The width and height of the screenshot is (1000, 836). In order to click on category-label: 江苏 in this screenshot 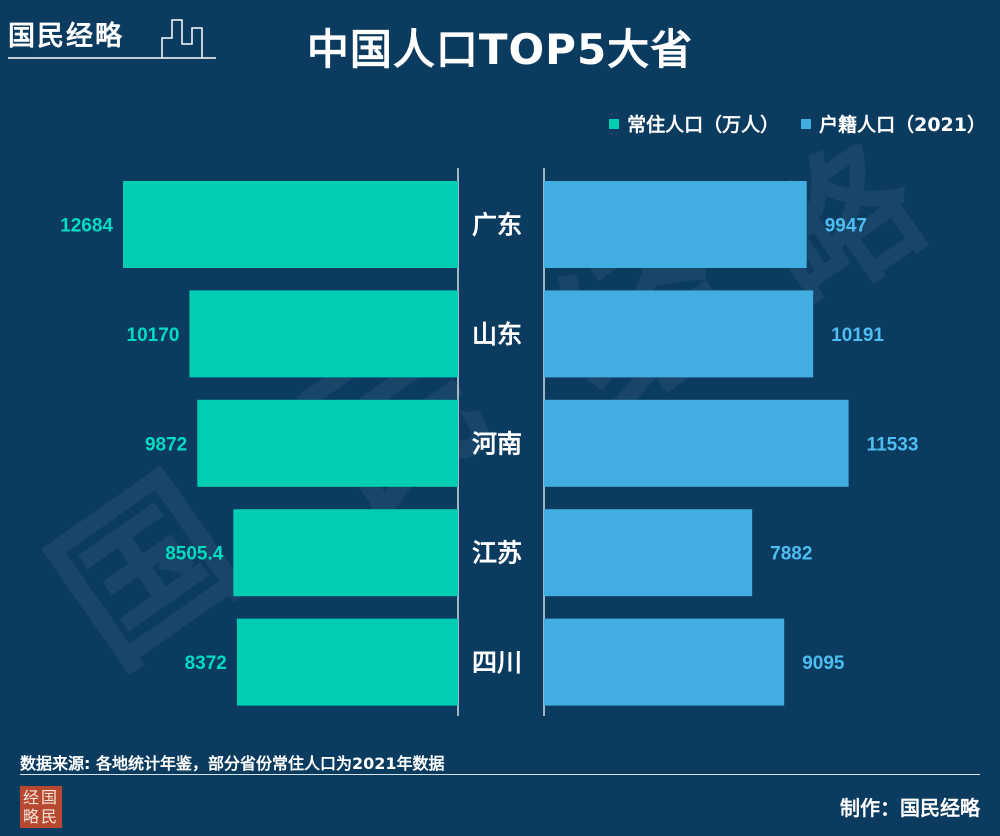, I will do `click(497, 553)`.